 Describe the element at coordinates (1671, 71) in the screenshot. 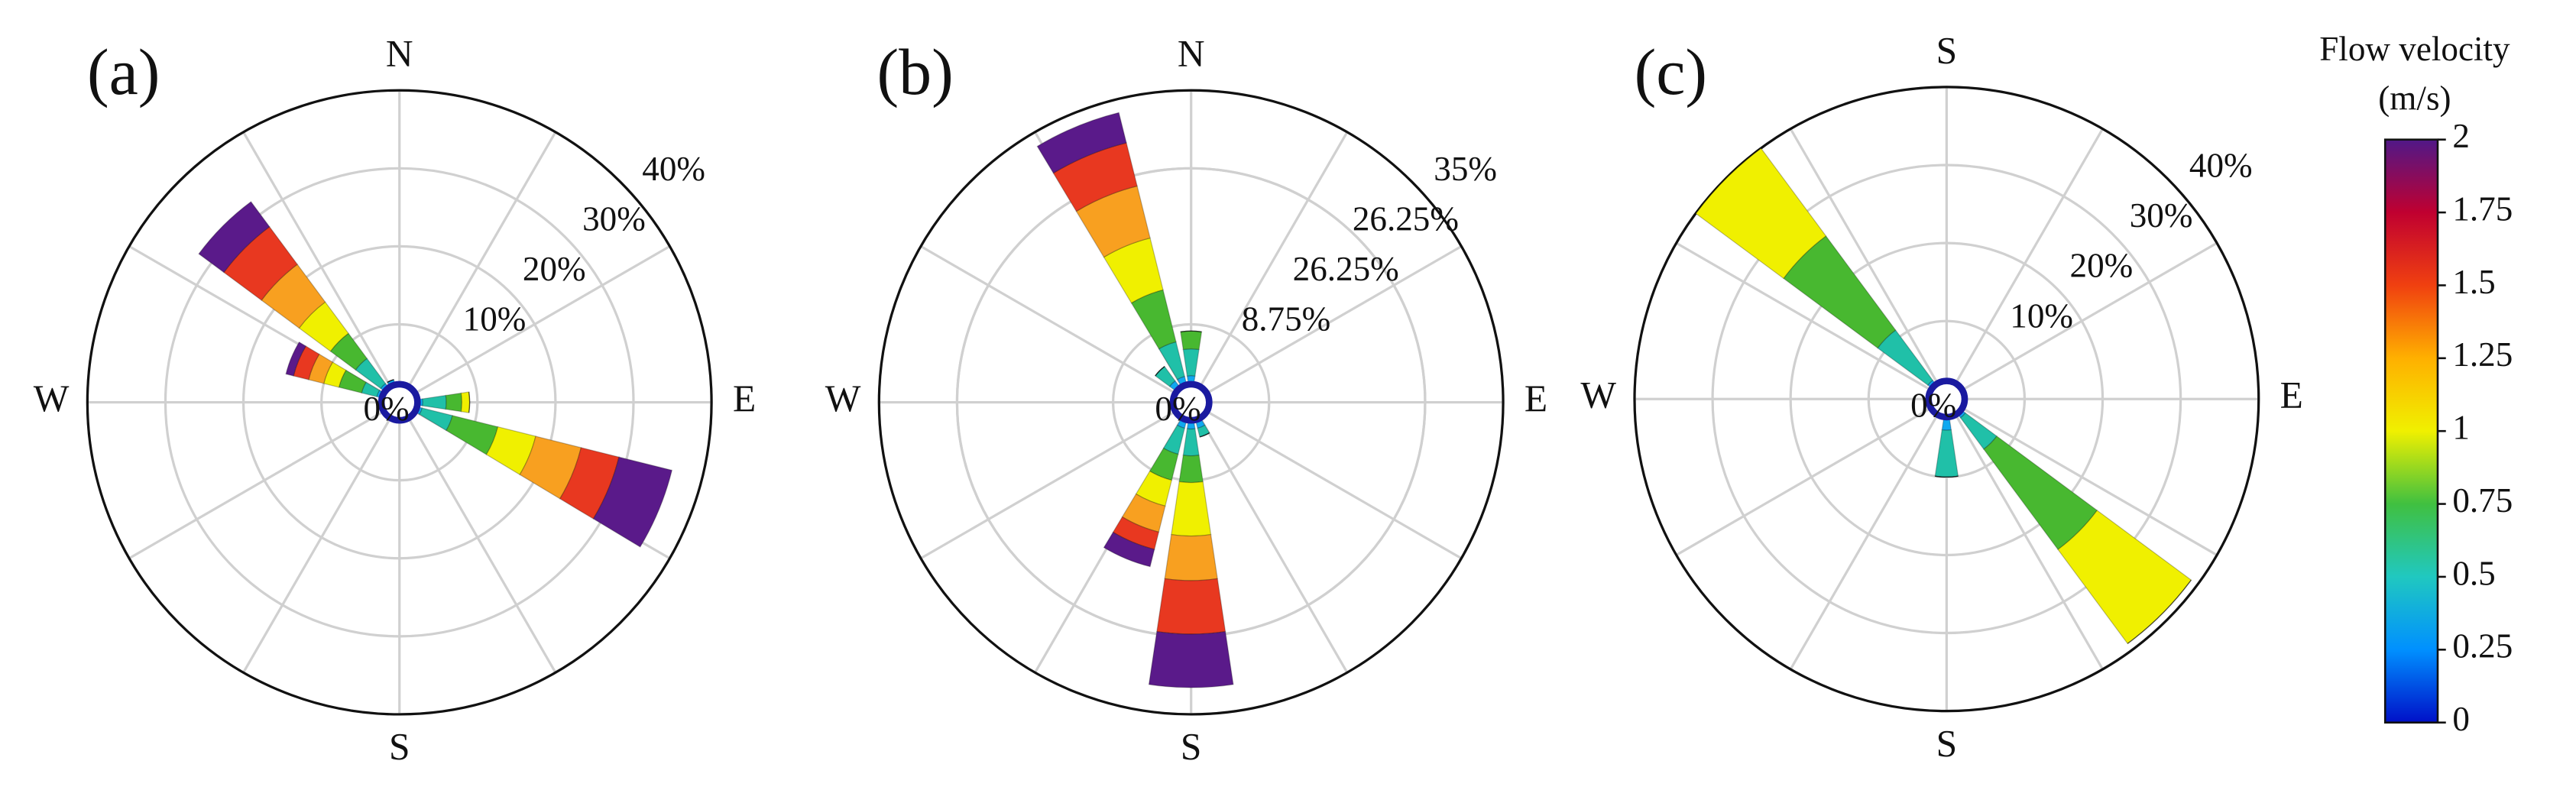

I see `panel-label: (c)` at that location.